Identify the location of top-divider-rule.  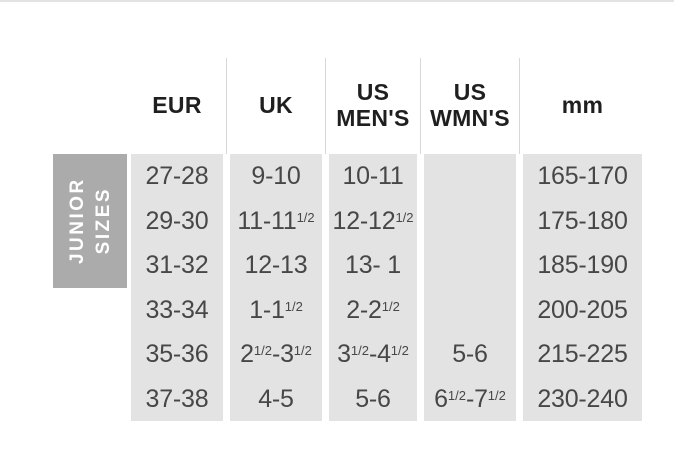
(337, 1).